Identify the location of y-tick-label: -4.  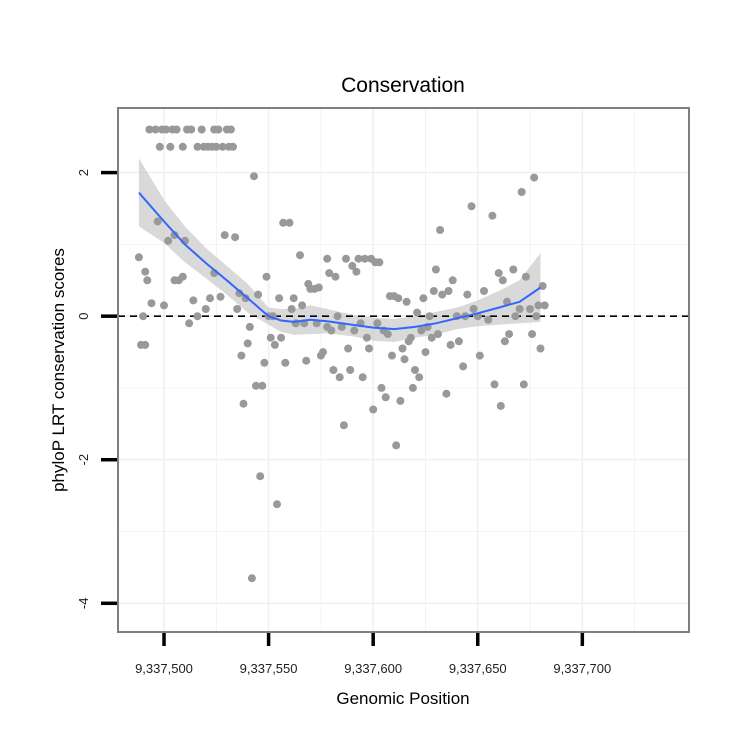
(83, 604).